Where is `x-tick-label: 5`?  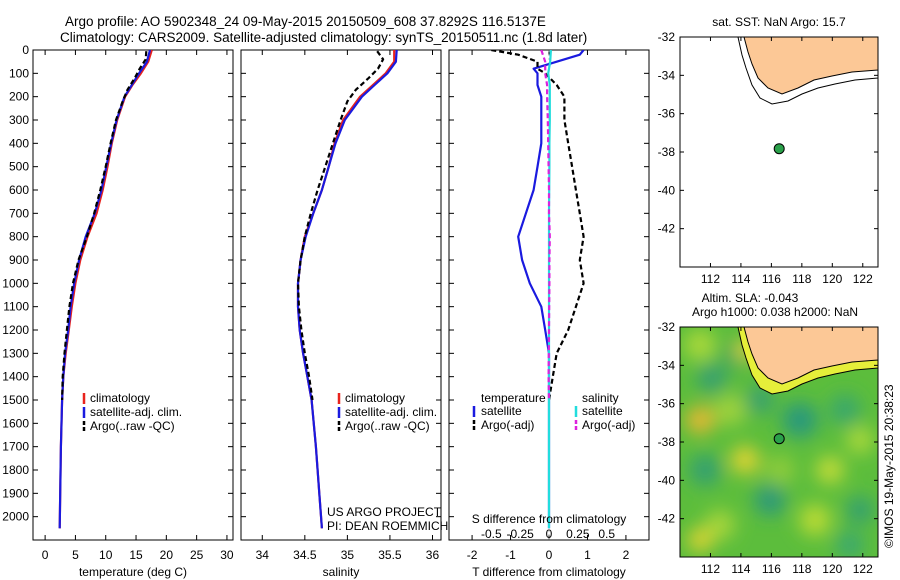
x-tick-label: 5 is located at coordinates (75, 555).